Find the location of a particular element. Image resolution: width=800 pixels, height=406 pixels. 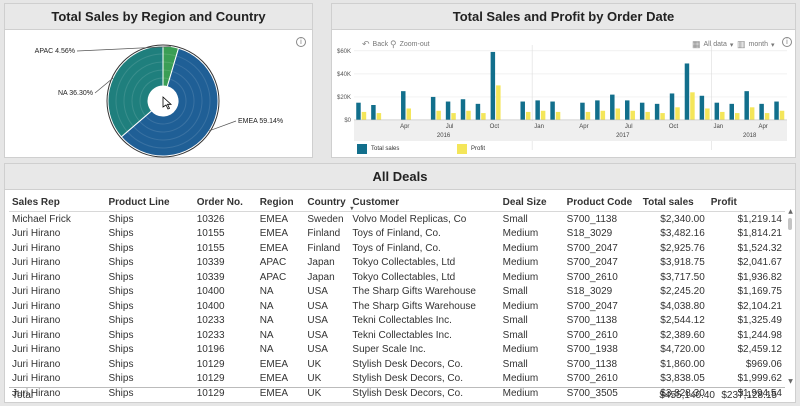

cell-product-line: Ships is located at coordinates (121, 277).